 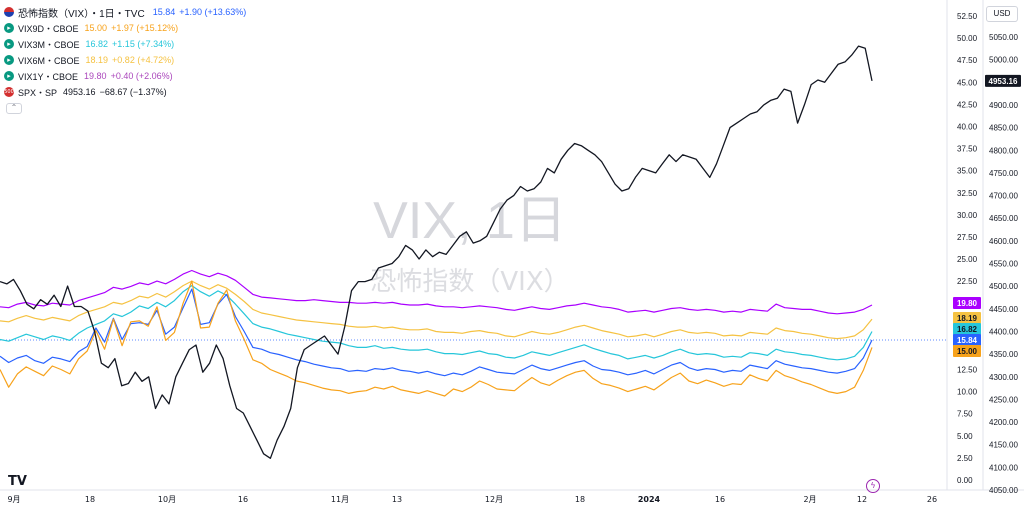 What do you see at coordinates (932, 499) in the screenshot?
I see `x-tick-label: 26` at bounding box center [932, 499].